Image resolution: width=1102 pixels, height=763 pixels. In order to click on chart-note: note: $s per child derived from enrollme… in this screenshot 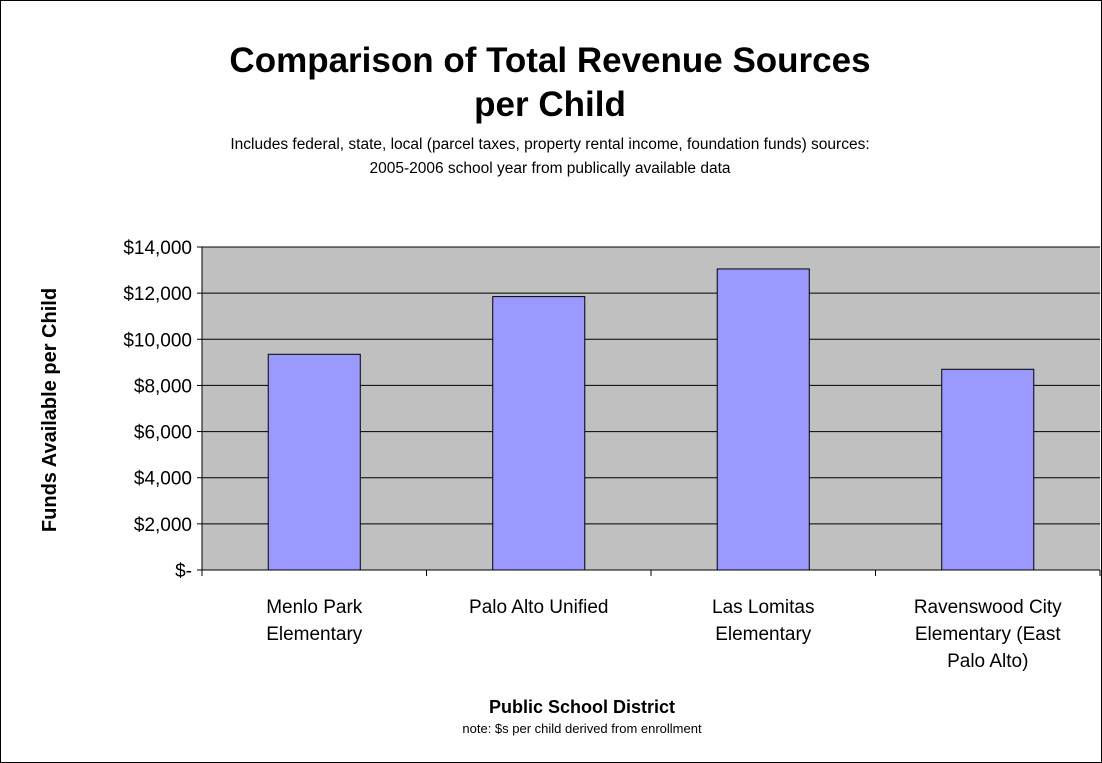, I will do `click(582, 728)`.